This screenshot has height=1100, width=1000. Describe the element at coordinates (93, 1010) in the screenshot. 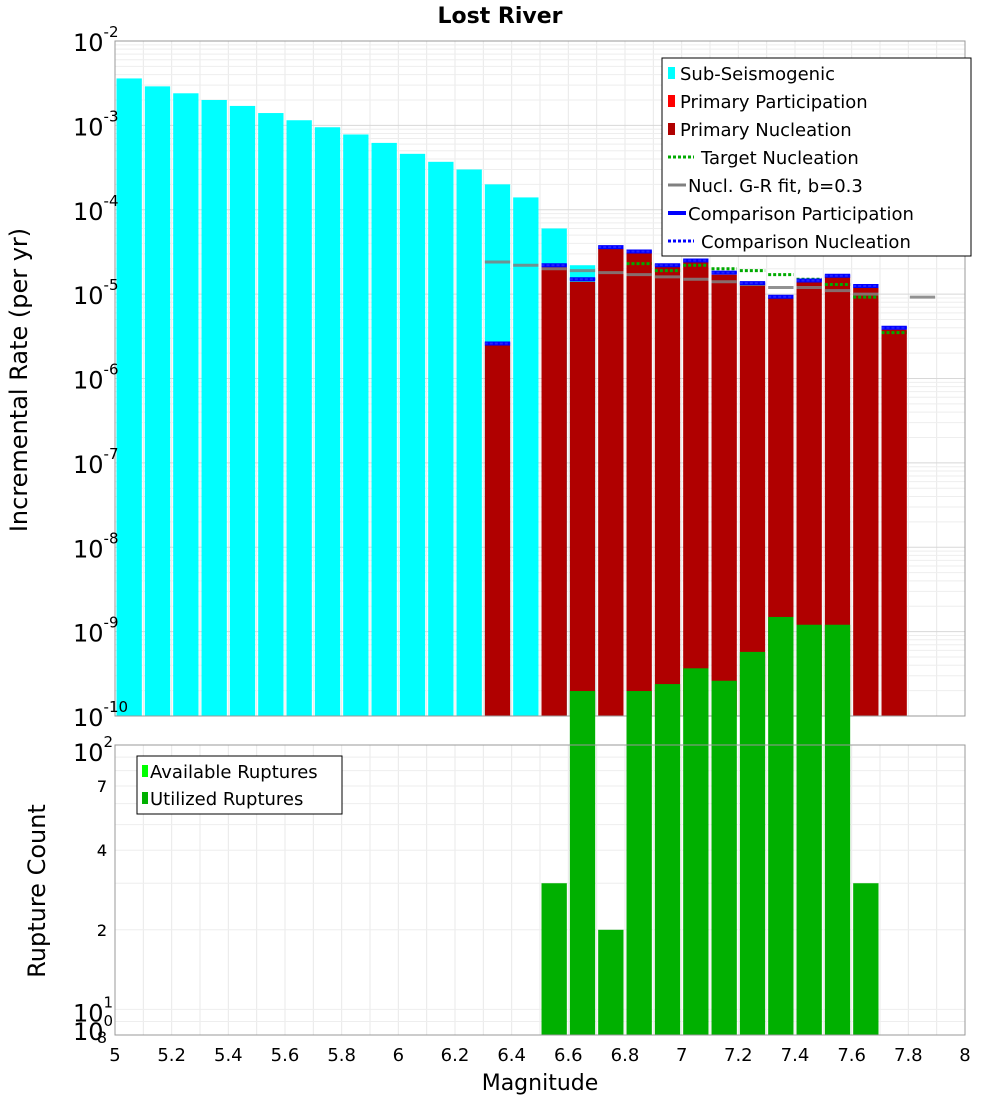

I see `bottom-y-decade-label: 101` at that location.